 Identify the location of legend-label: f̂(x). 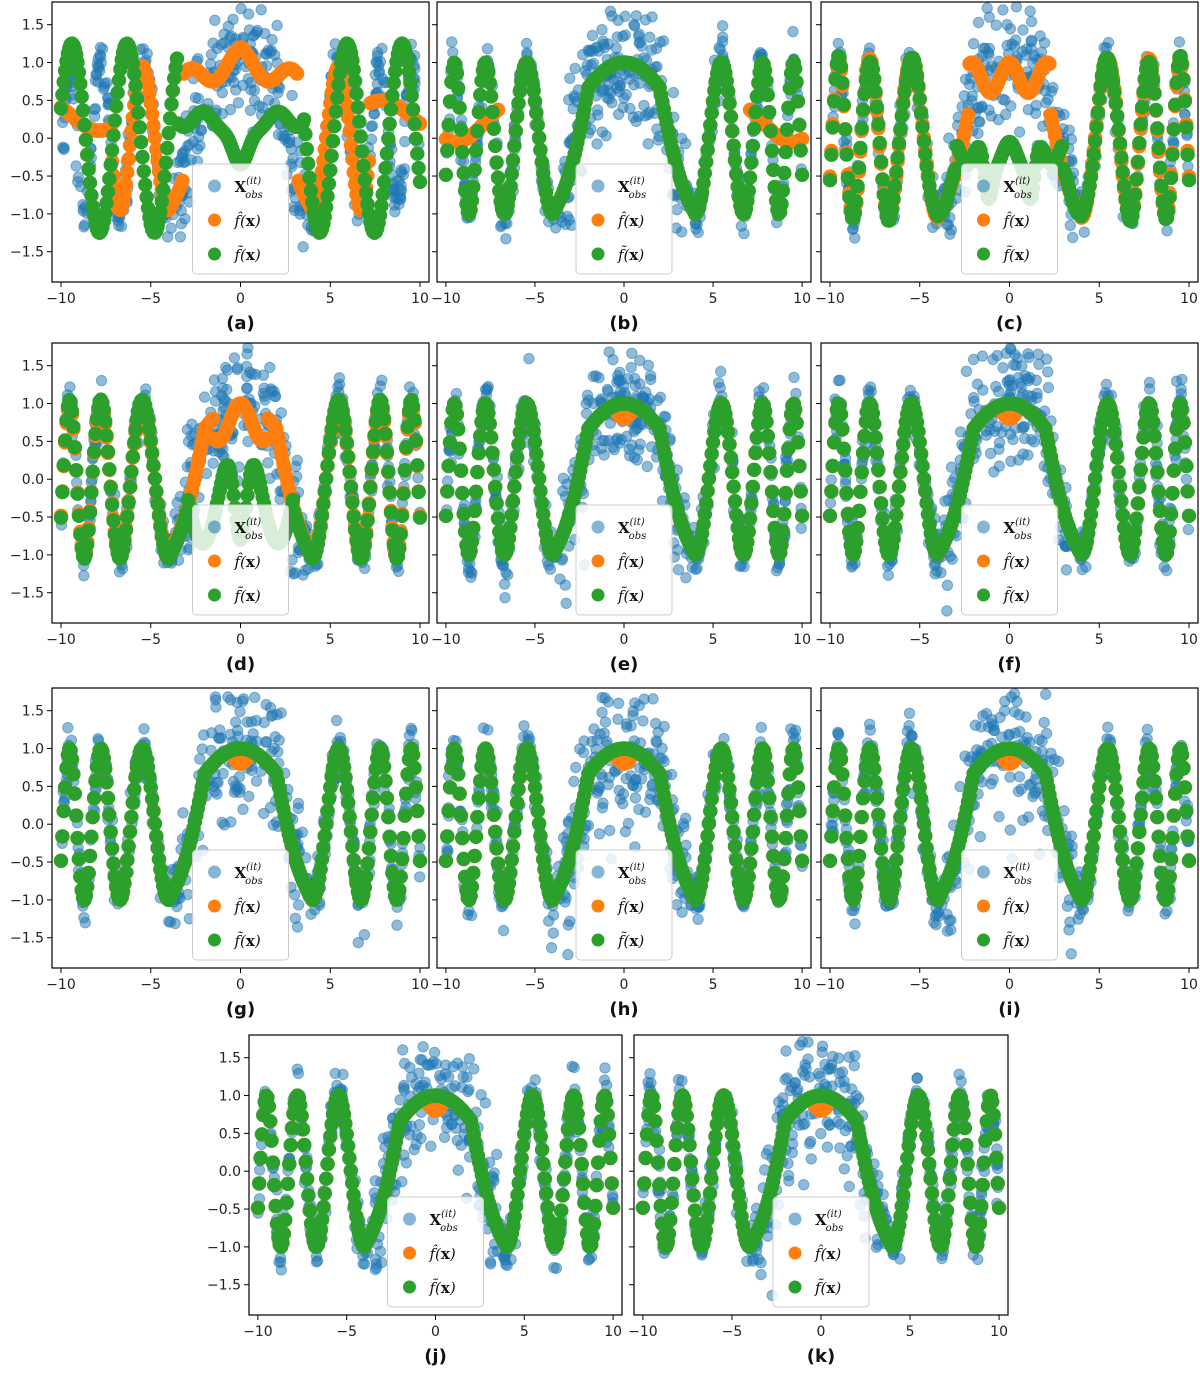
(630, 221).